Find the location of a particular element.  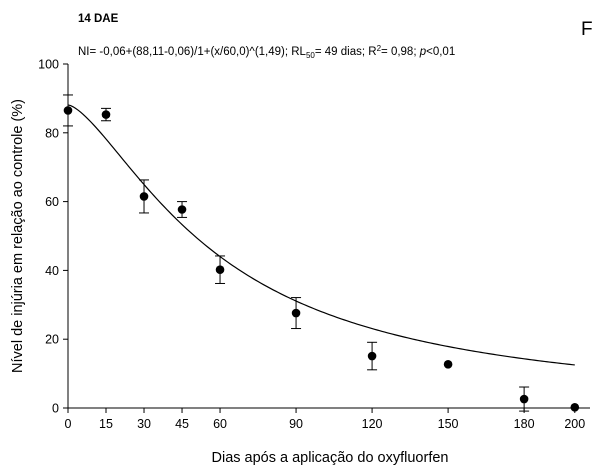

x-tick-label: 45 is located at coordinates (182, 424).